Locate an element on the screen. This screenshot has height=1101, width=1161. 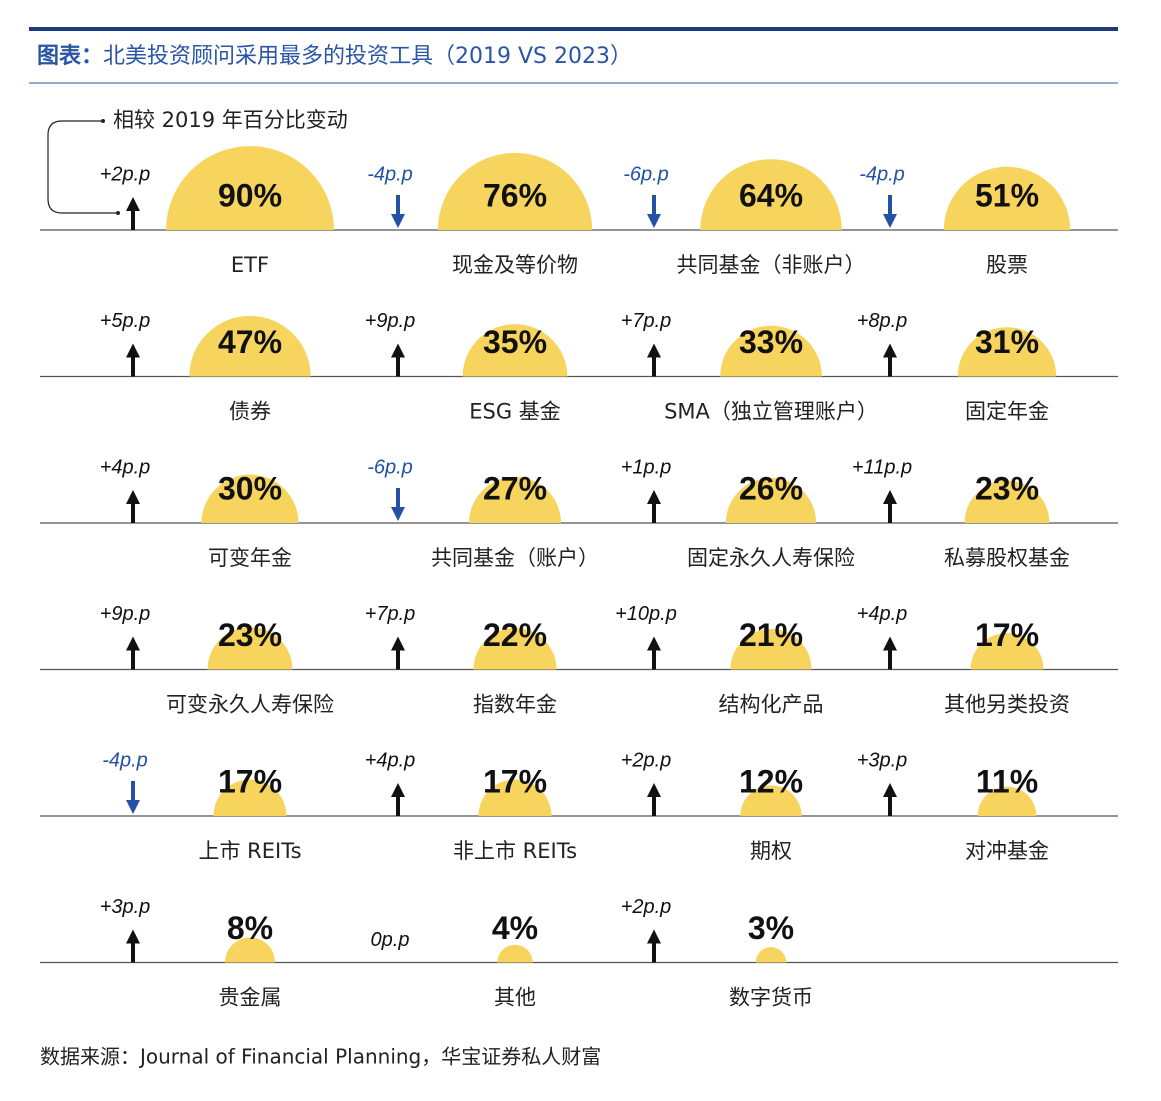
category-label: 固定年金 is located at coordinates (1007, 412).